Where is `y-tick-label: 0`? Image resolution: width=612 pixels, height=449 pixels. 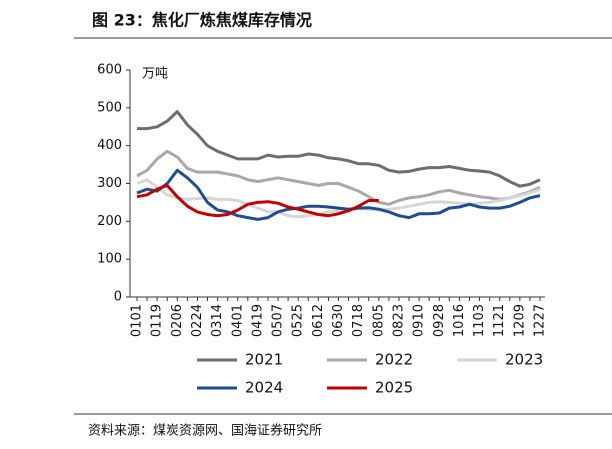
y-tick-label: 0 is located at coordinates (118, 297).